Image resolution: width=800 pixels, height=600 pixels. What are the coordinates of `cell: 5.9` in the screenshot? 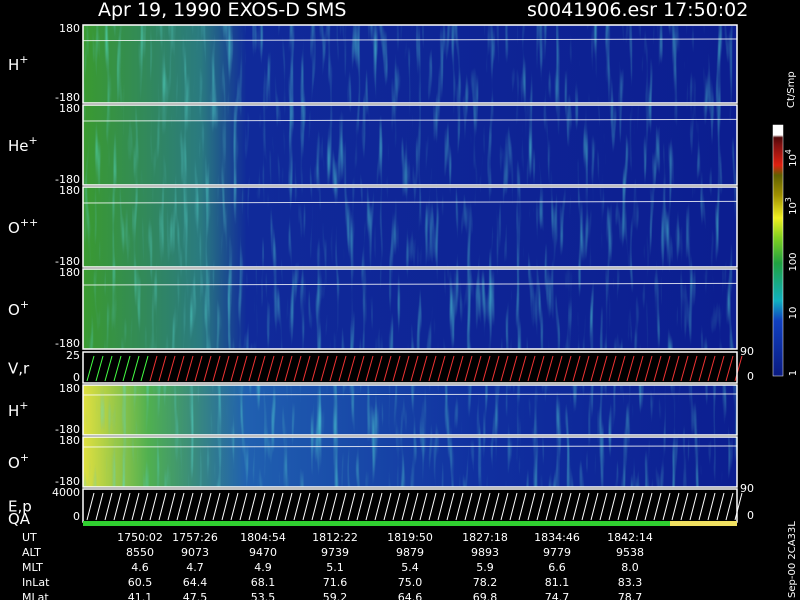 It's located at (485, 567).